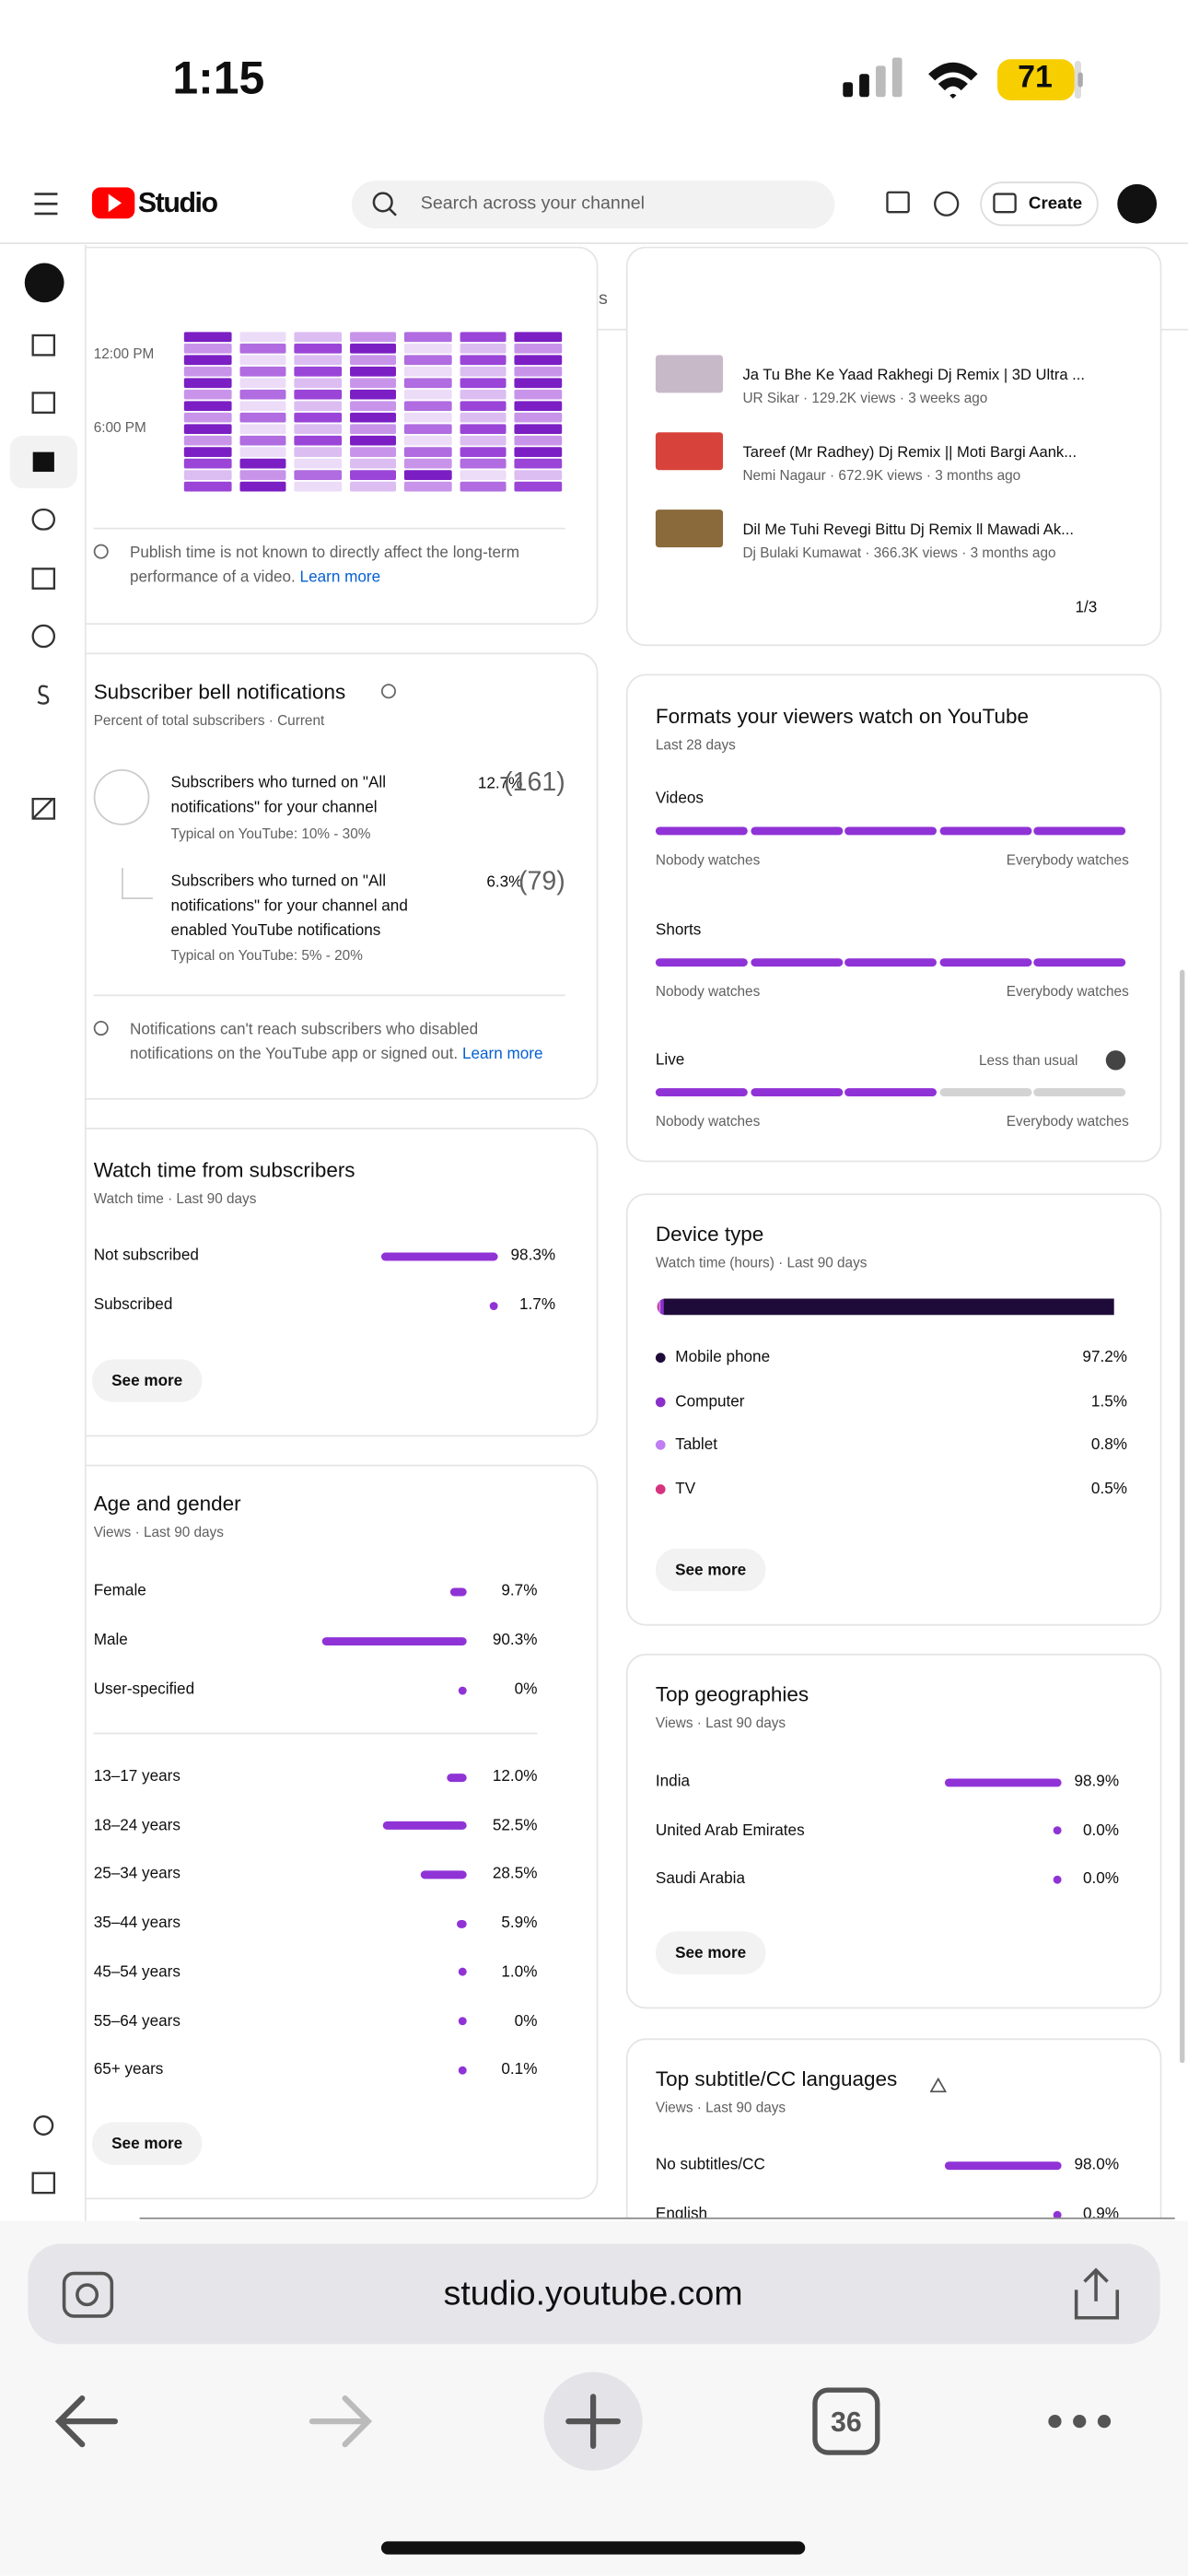 This screenshot has height=2576, width=1188. I want to click on warning-icon, so click(938, 2082).